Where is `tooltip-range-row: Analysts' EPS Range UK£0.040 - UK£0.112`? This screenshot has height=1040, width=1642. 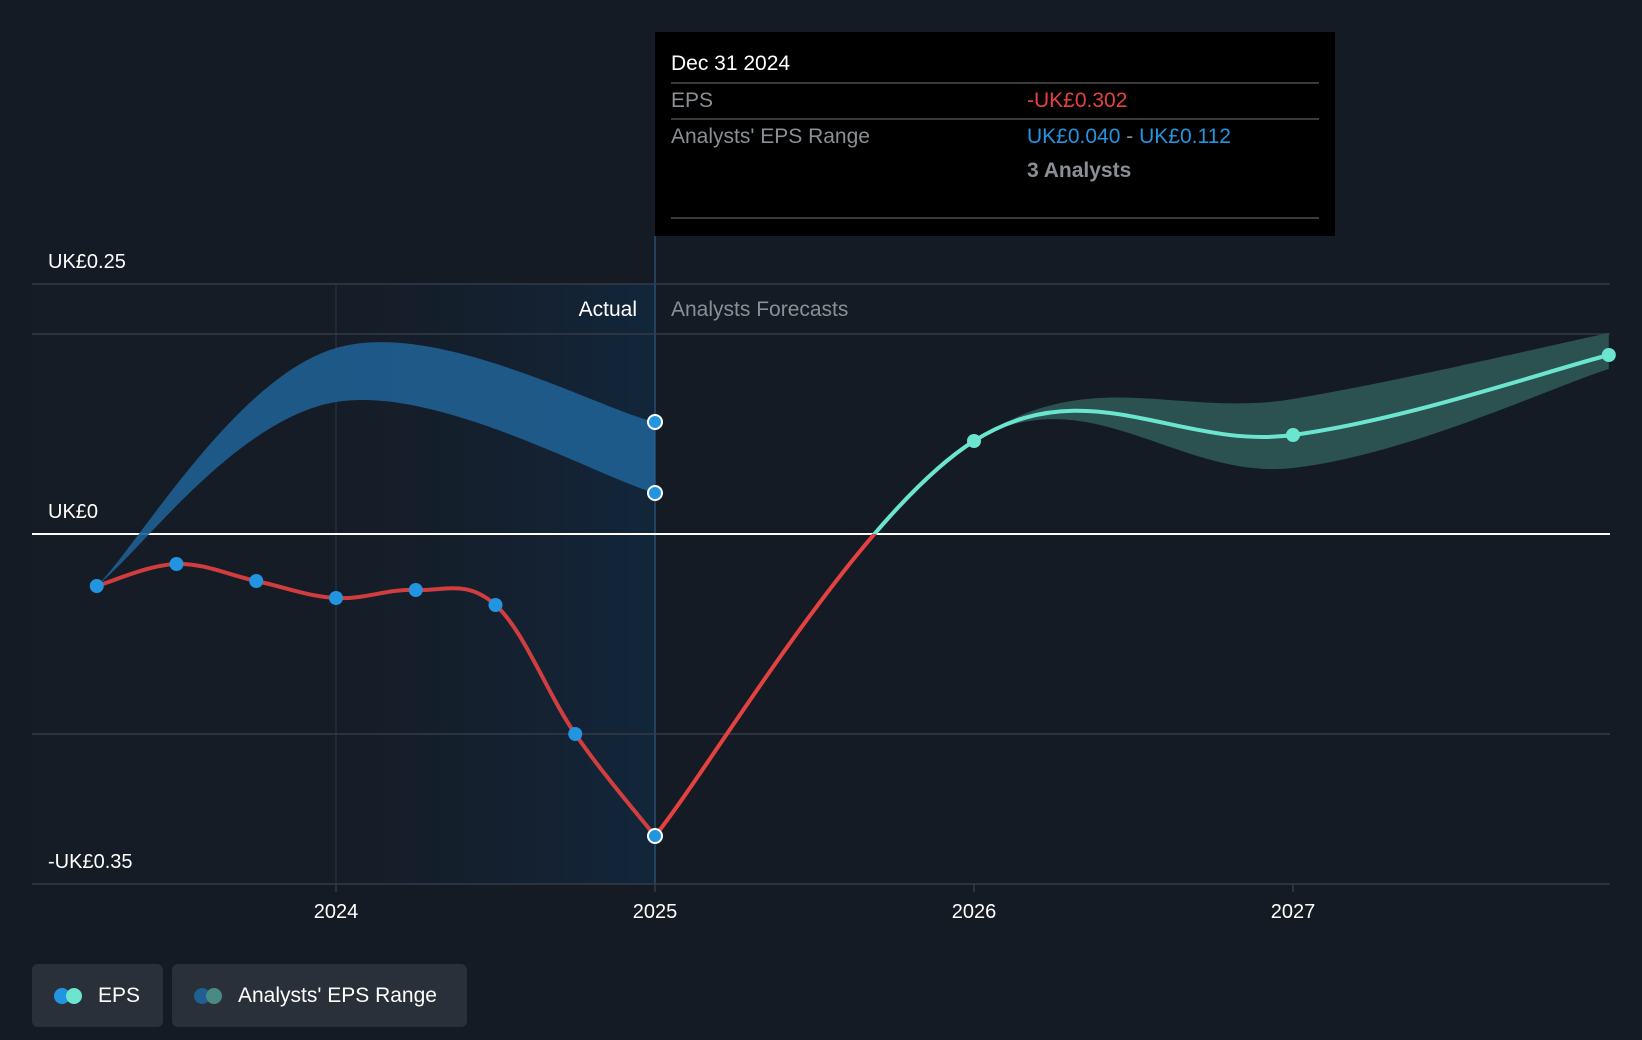
tooltip-range-row: Analysts' EPS Range UK£0.040 - UK£0.112 is located at coordinates (995, 137).